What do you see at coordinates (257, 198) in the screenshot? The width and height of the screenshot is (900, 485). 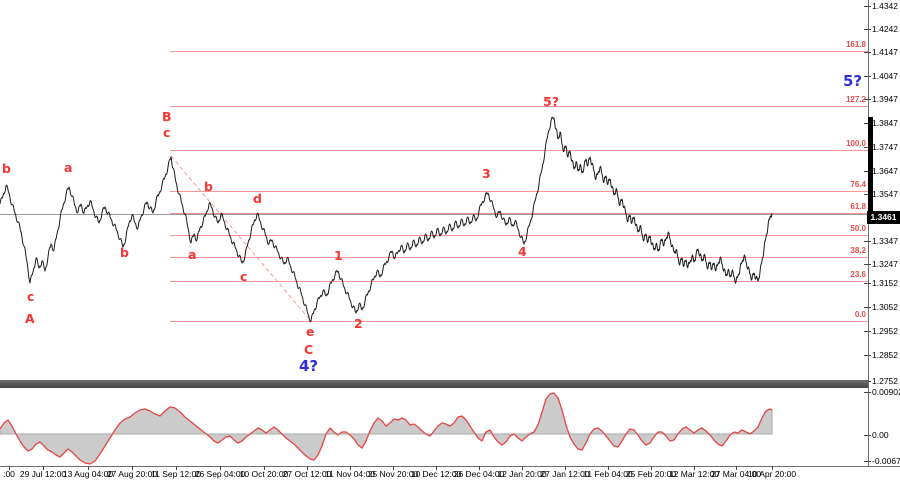 I see `wave-label-red: d` at bounding box center [257, 198].